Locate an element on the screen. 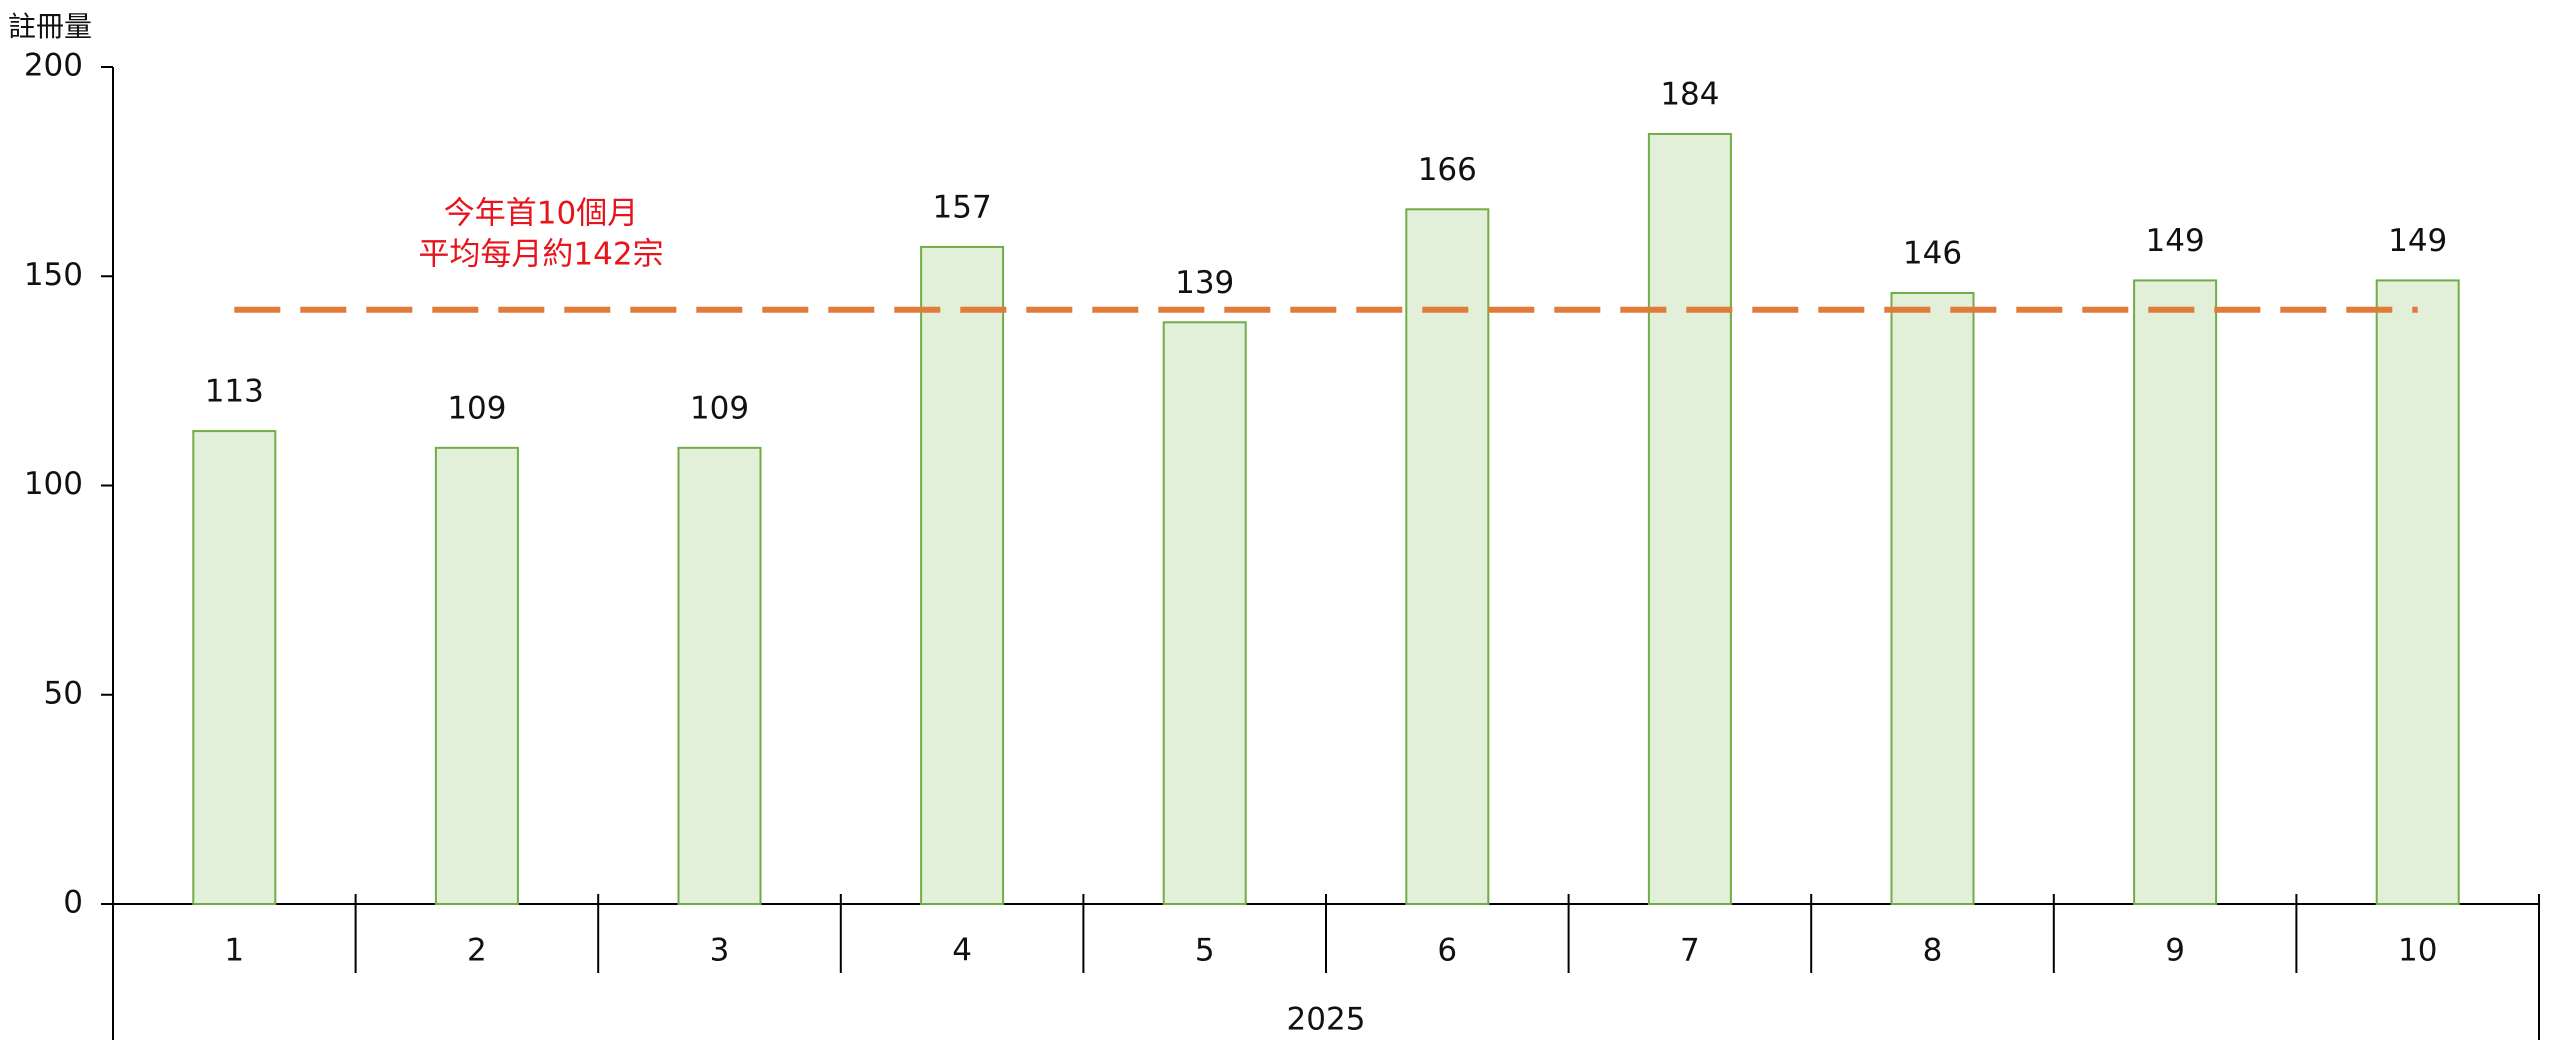 The height and width of the screenshot is (1061, 2560). y-tick-label: 100 is located at coordinates (53, 484).